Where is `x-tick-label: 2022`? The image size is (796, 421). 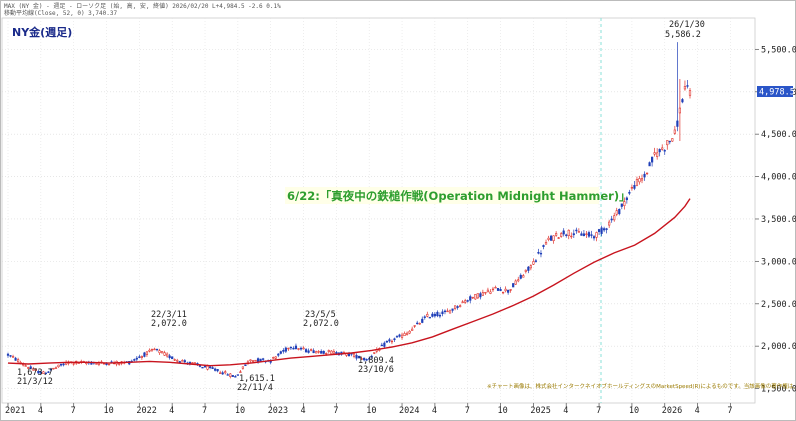 x-tick-label: 2022 is located at coordinates (146, 411).